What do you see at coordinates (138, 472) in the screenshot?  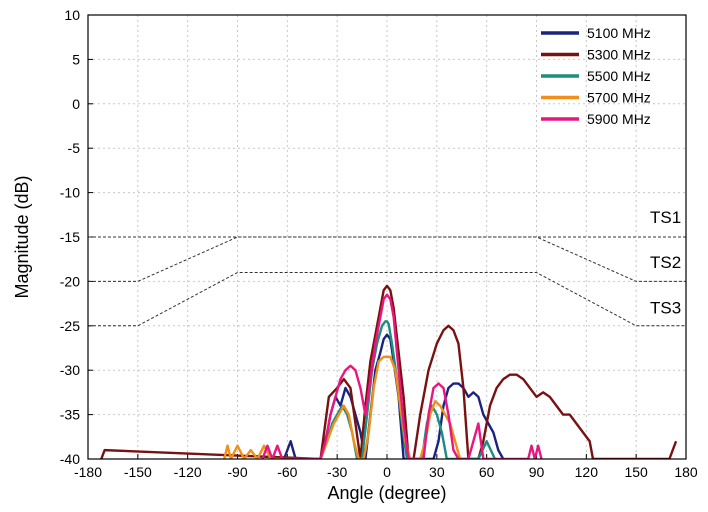 I see `x-tick-label: -150` at bounding box center [138, 472].